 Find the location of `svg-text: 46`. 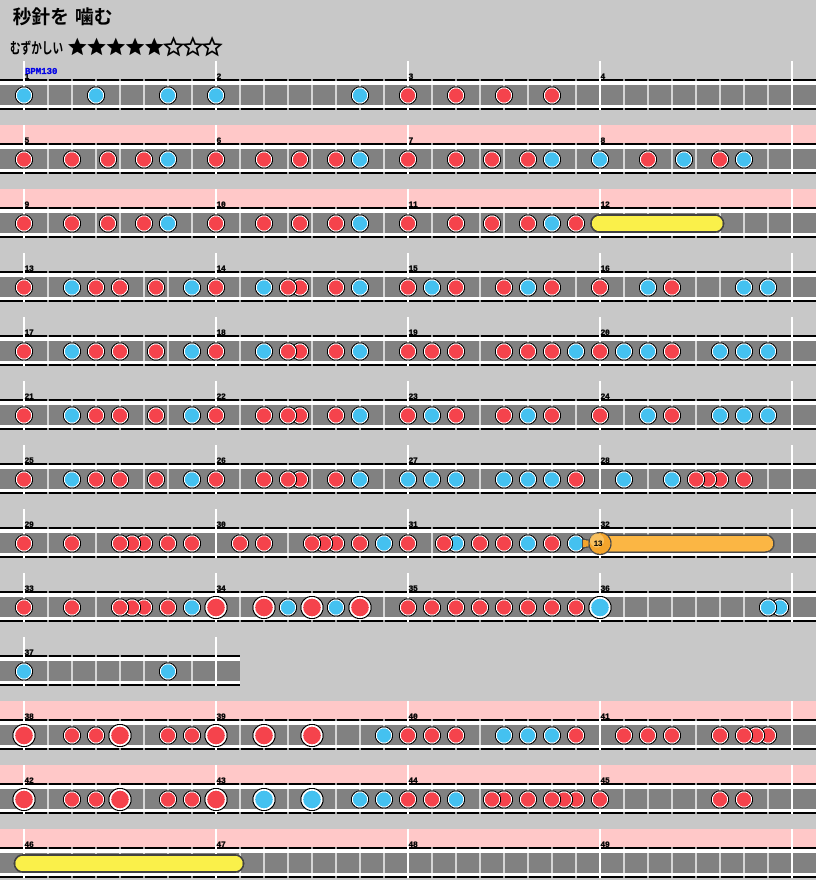

svg-text: 46 is located at coordinates (30, 845).